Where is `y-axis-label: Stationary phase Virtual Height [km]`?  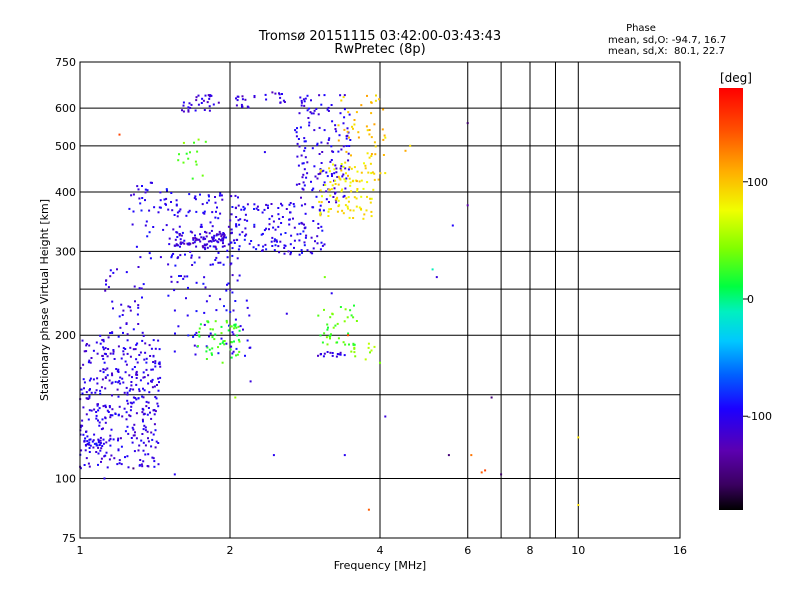 y-axis-label: Stationary phase Virtual Height [km] is located at coordinates (44, 300).